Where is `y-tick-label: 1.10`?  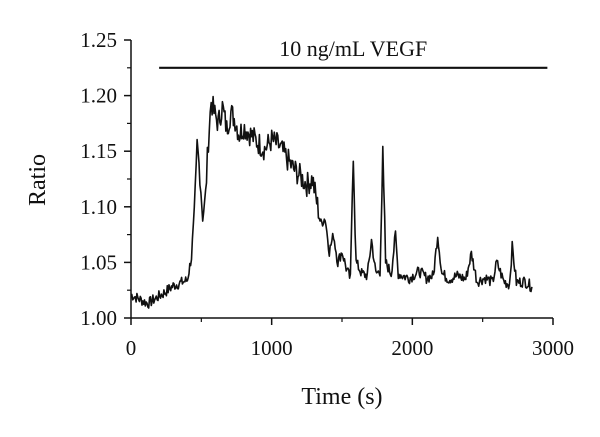 y-tick-label: 1.10 is located at coordinates (98, 207).